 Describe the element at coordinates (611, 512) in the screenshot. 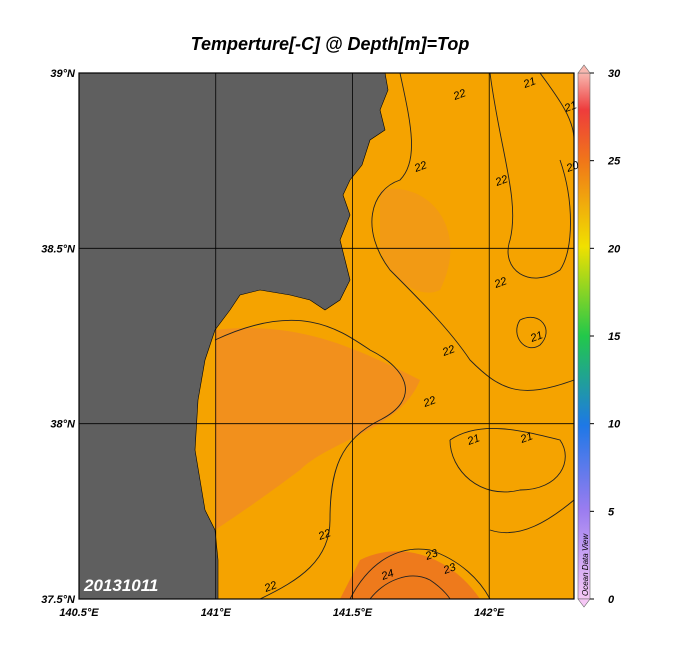

I see `colorbar-tick-label: 5` at that location.